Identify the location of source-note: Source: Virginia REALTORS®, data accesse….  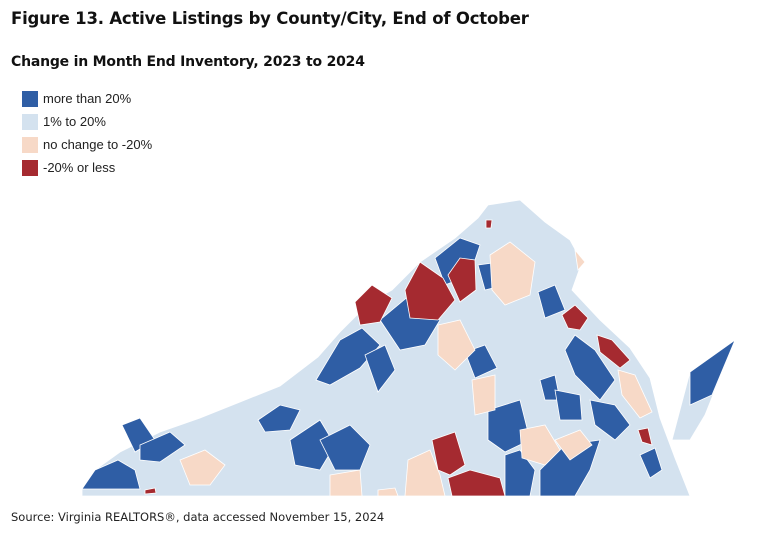
(198, 517).